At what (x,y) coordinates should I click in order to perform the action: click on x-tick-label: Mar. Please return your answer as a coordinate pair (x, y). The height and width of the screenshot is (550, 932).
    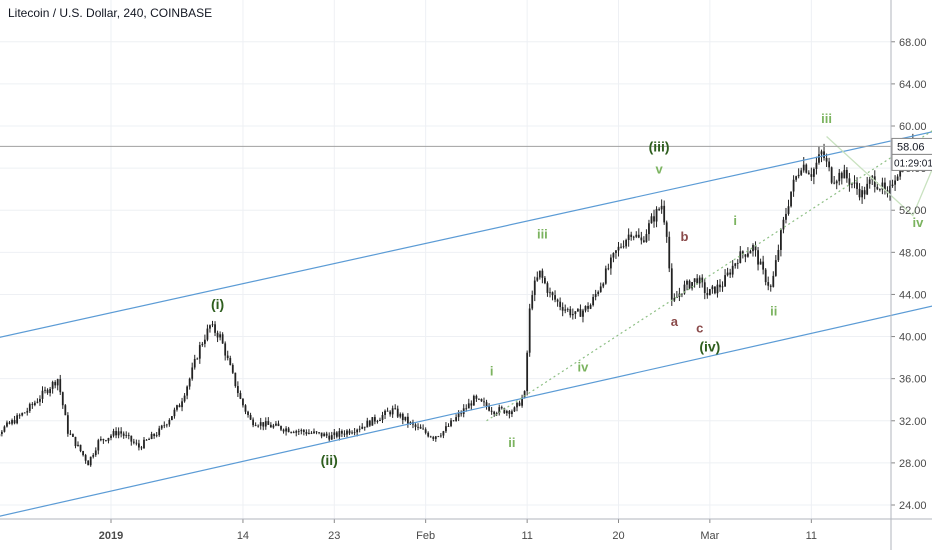
    Looking at the image, I should click on (709, 536).